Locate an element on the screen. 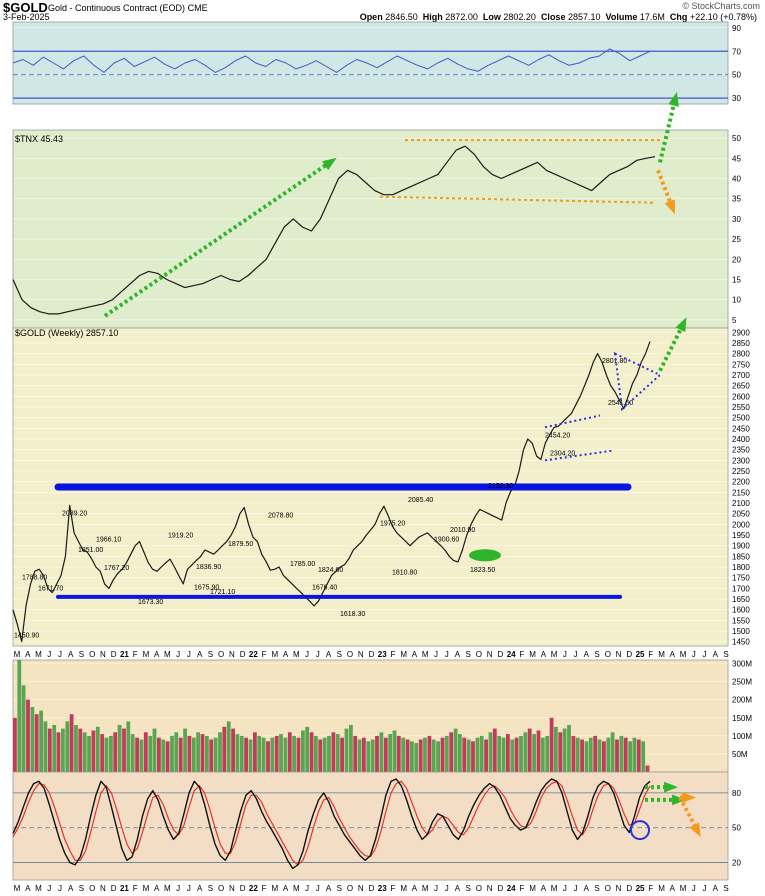  gold-x-tick: N is located at coordinates (361, 654).